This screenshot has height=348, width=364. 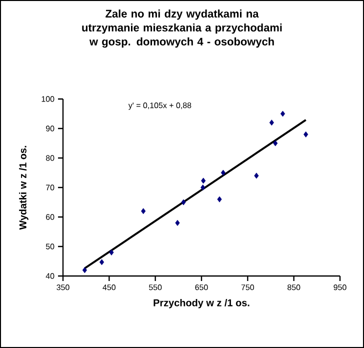 What do you see at coordinates (182, 29) in the screenshot?
I see `chart-title: Zale no mi dzy wydatkami na utrzymanie mieszkania a przychodami w gosp. domowych 4 - osobowych` at bounding box center [182, 29].